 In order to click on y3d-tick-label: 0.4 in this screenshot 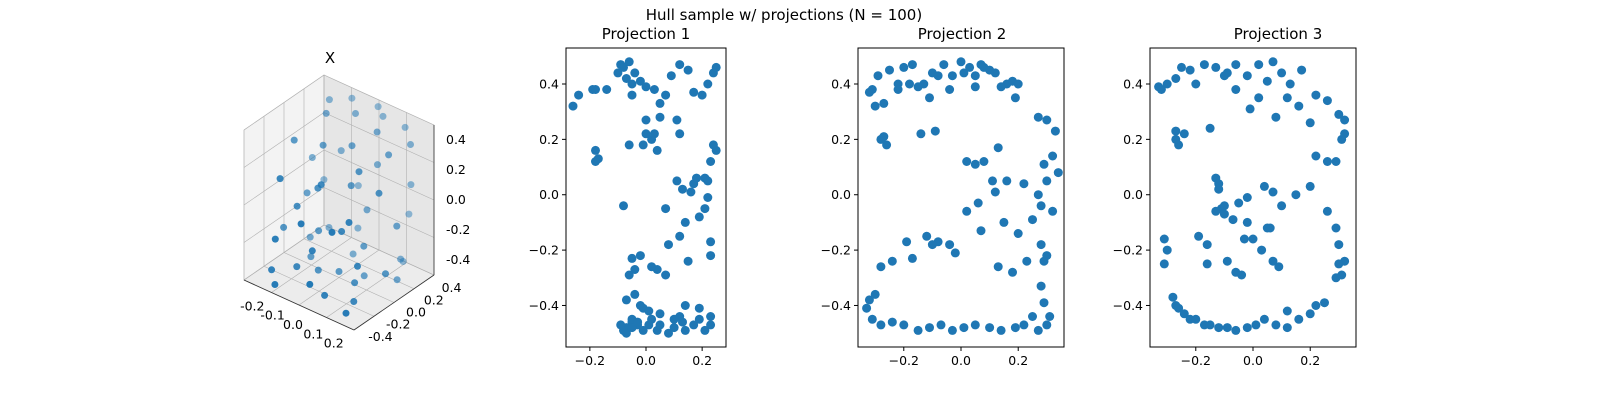, I will do `click(452, 287)`.